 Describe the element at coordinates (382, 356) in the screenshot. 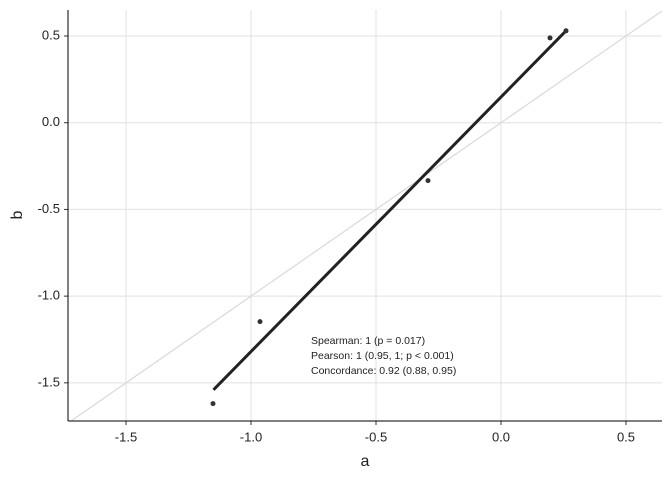

I see `annotation: Pearson: 1 (0.95, 1; p < 0.001)` at that location.